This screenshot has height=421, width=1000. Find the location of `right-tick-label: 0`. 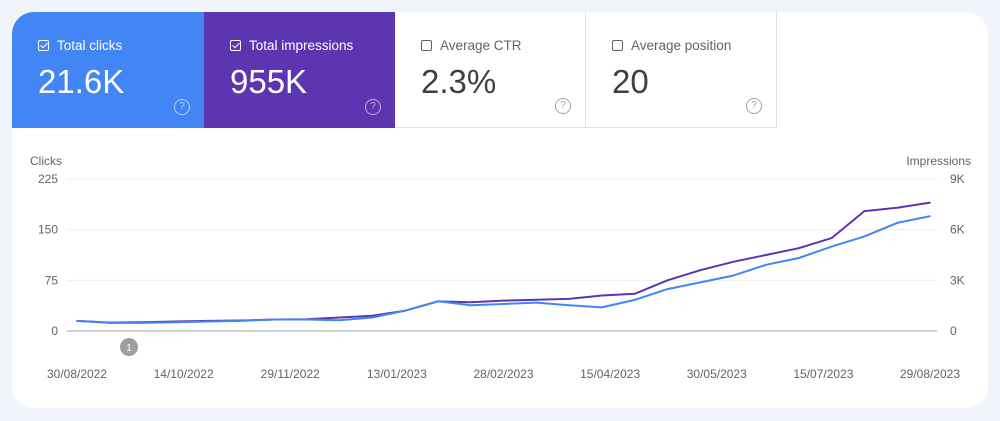

right-tick-label: 0 is located at coordinates (953, 331).